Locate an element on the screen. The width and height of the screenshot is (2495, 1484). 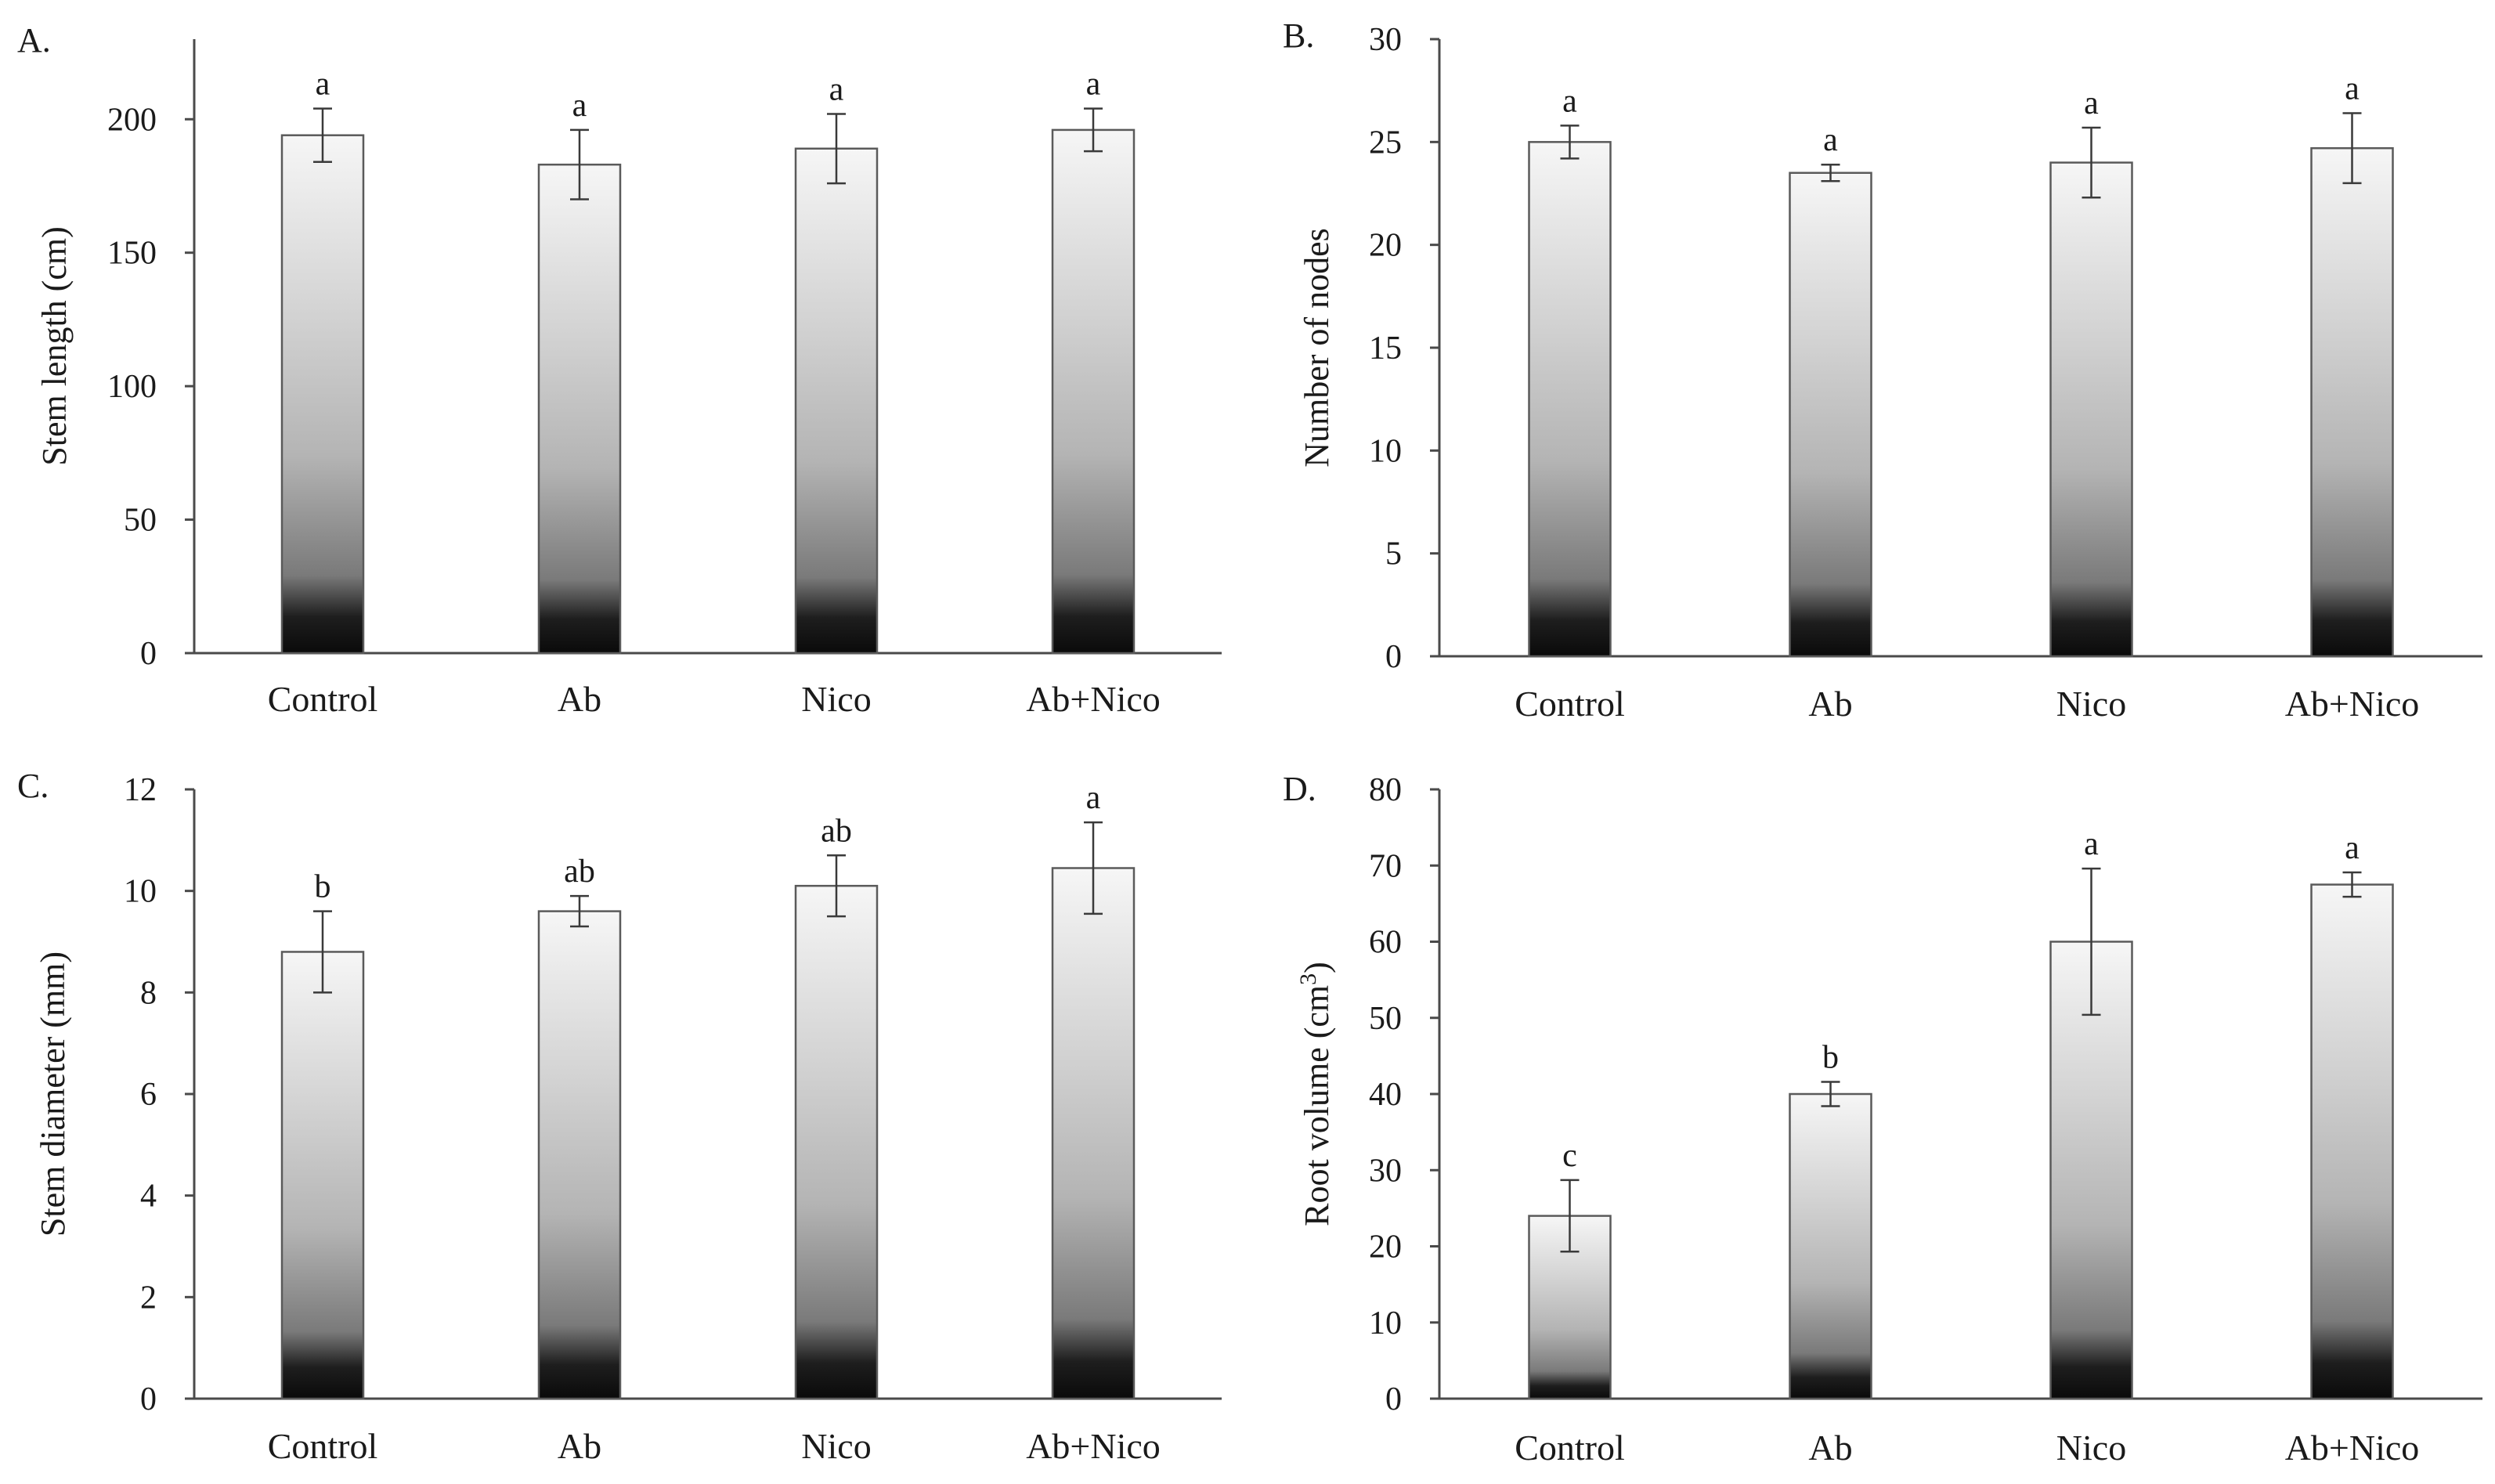
y-tick-label: 60 is located at coordinates (1385, 943).